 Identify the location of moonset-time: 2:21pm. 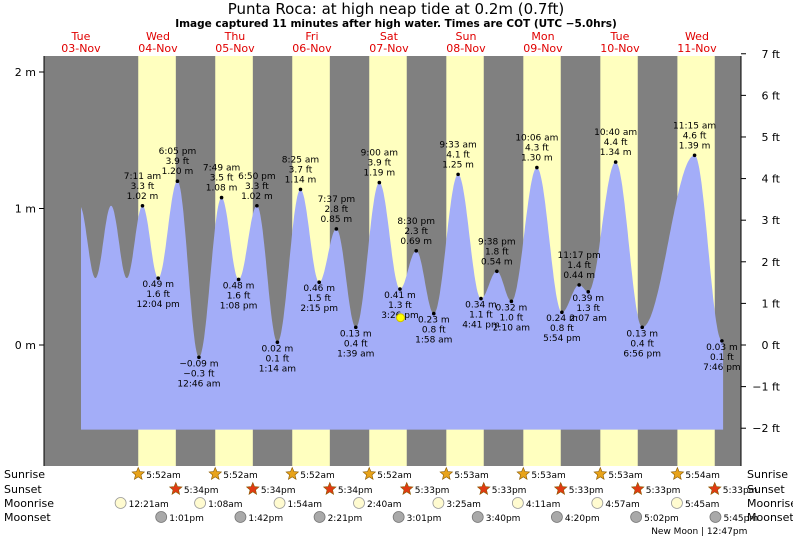
(345, 519).